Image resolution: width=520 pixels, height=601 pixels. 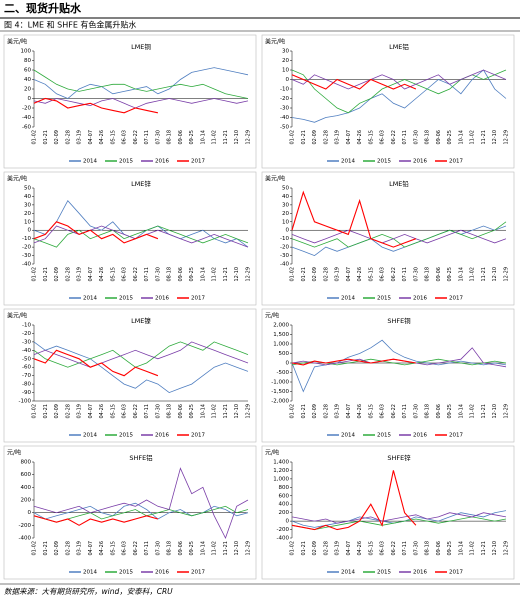 I want to click on y-tick-label: 200, so click(x=26, y=501).